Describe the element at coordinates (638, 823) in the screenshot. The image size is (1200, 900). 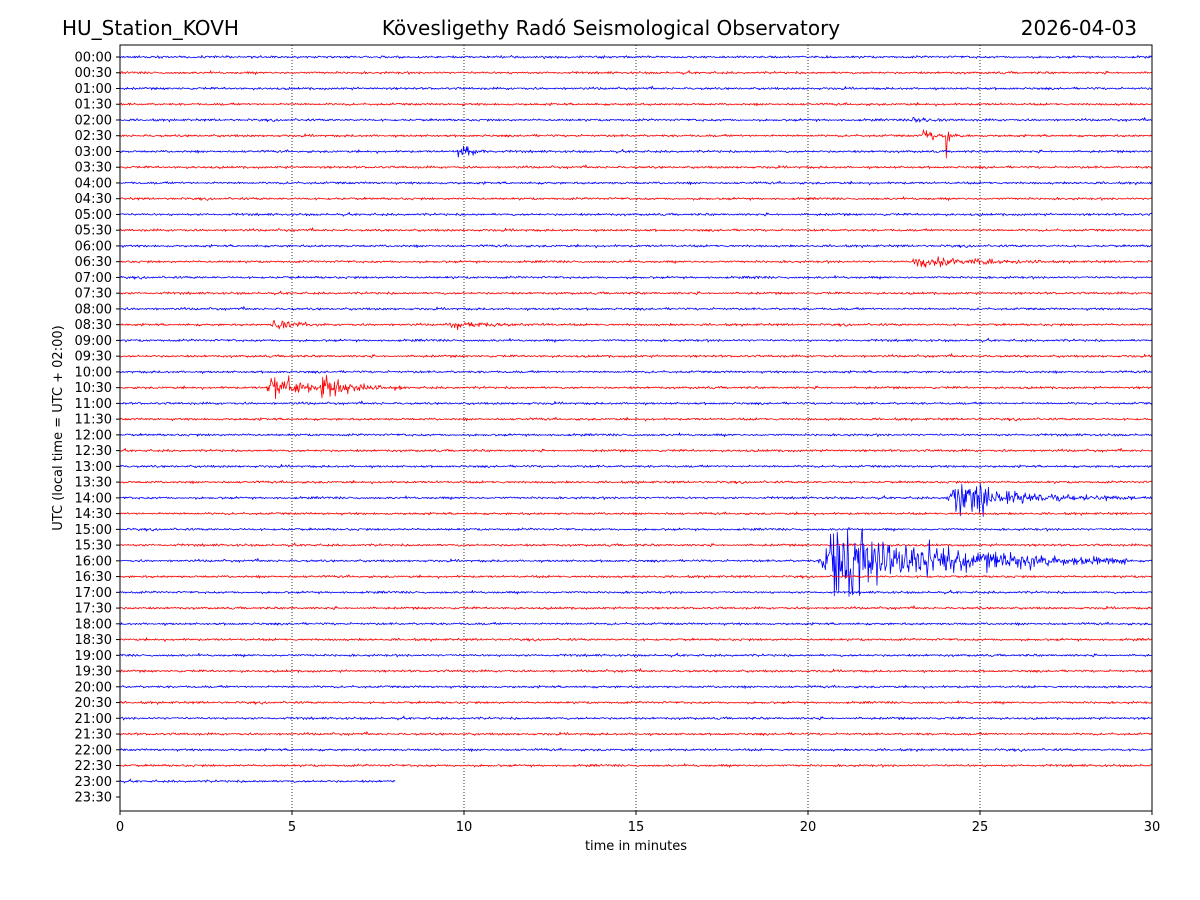
I see `x-axis: 0 5 10 15 20 25 30` at that location.